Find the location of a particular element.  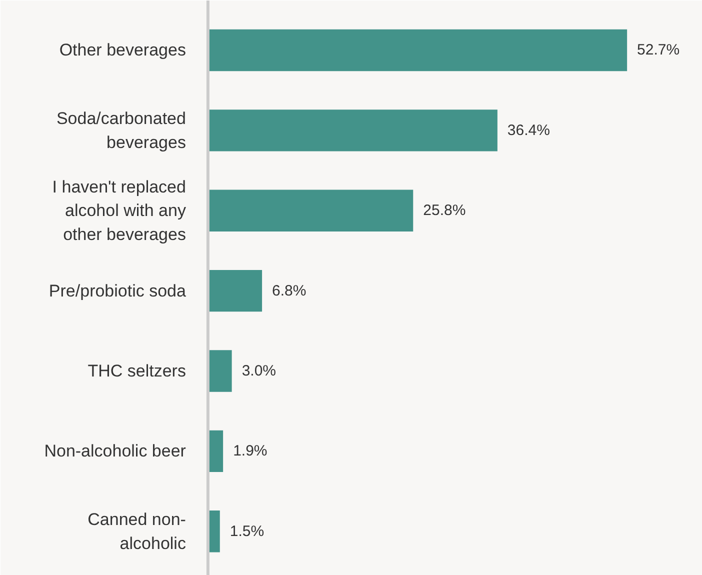

data-label: 6.8% is located at coordinates (289, 291).